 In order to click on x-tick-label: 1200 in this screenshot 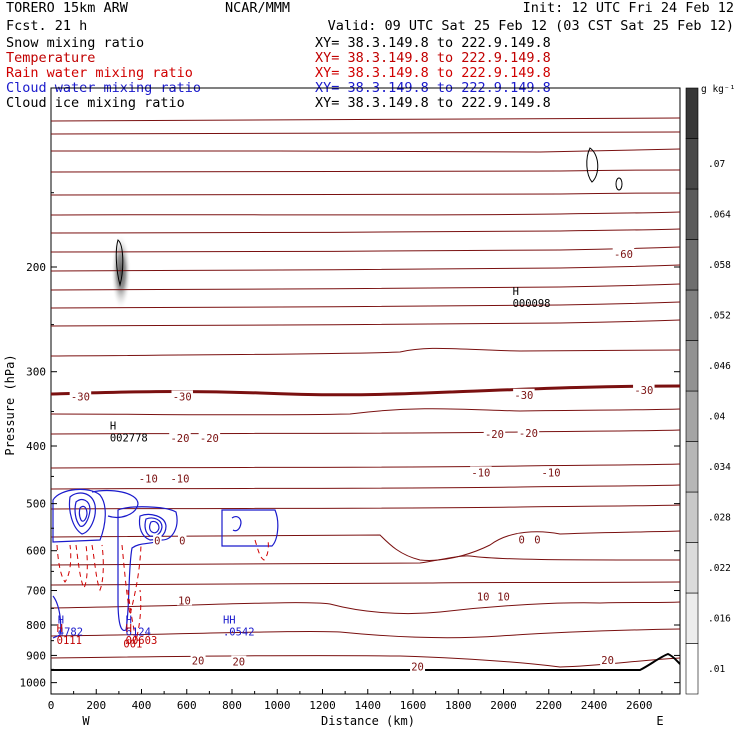, I will do `click(322, 705)`.